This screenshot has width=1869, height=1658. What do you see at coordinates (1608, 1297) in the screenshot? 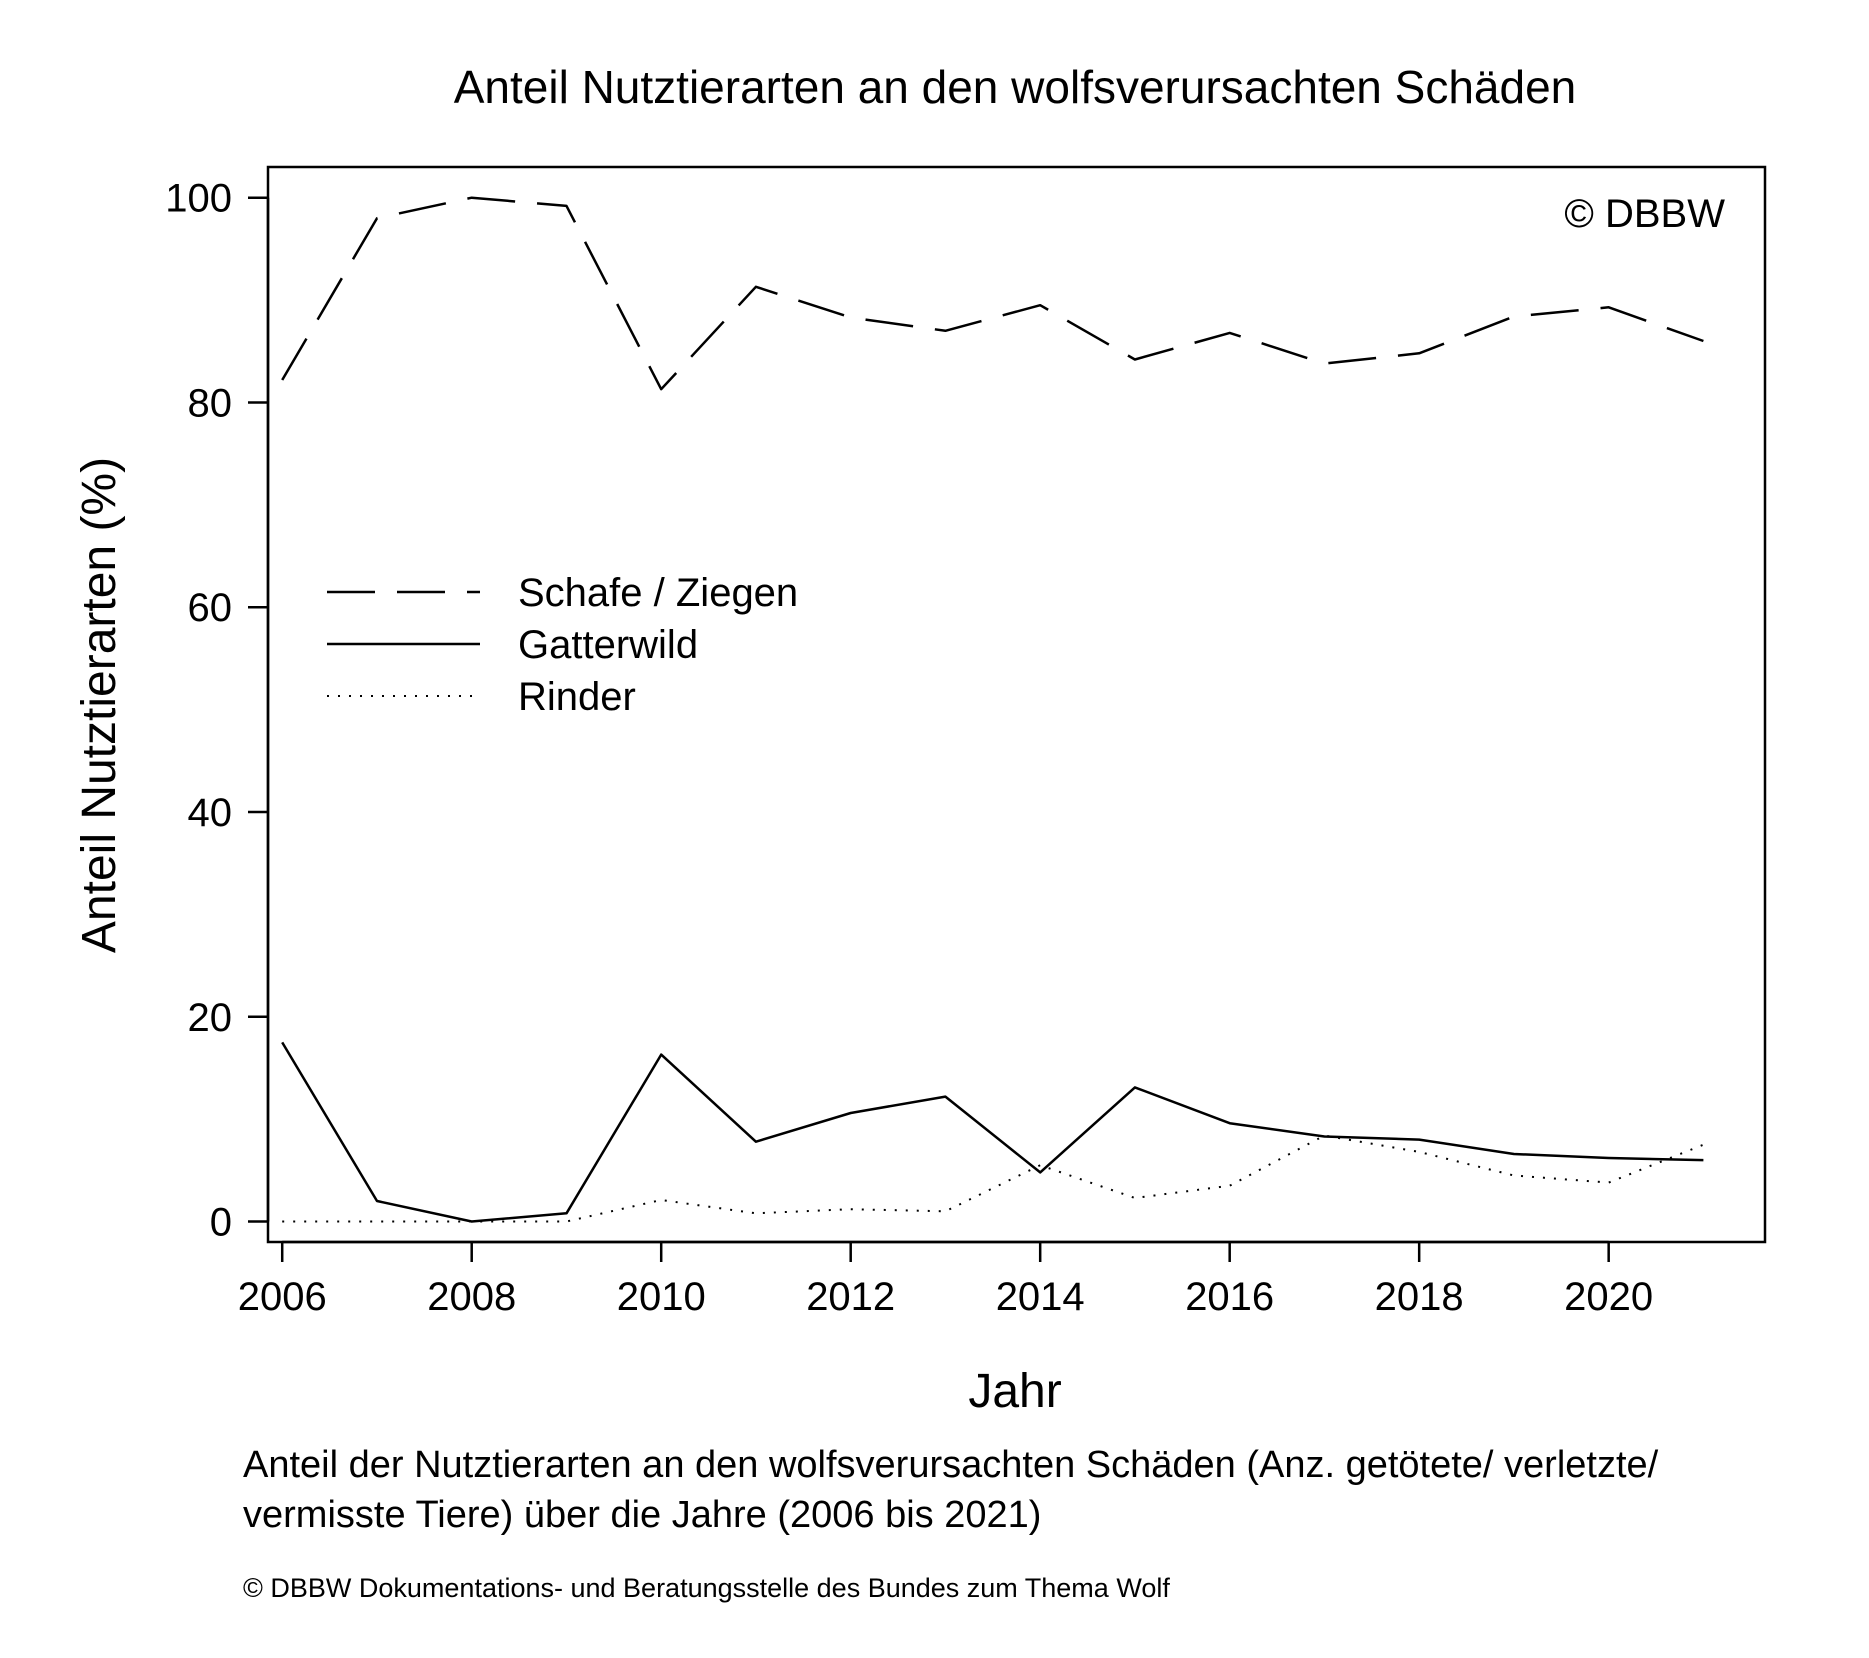
I see `x-tick-label: 2020` at bounding box center [1608, 1297].